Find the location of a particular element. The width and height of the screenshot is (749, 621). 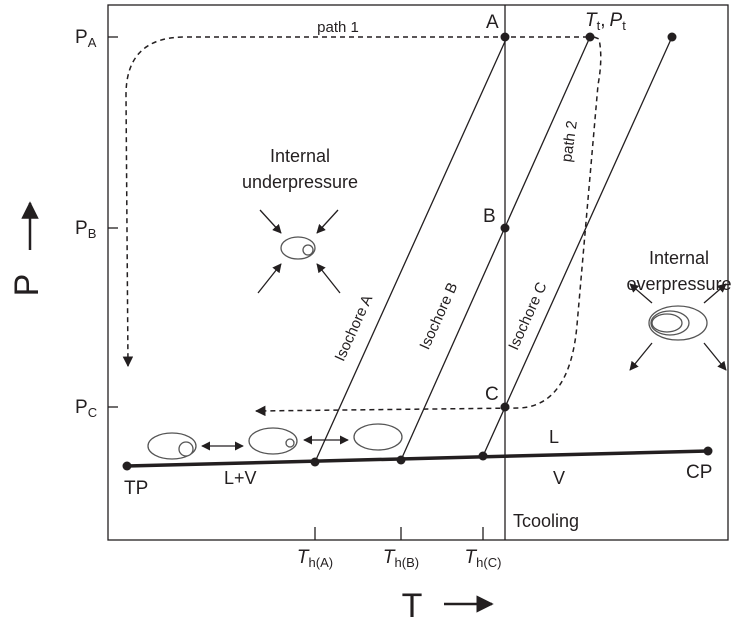

y-axis-label: P is located at coordinates (27, 285).